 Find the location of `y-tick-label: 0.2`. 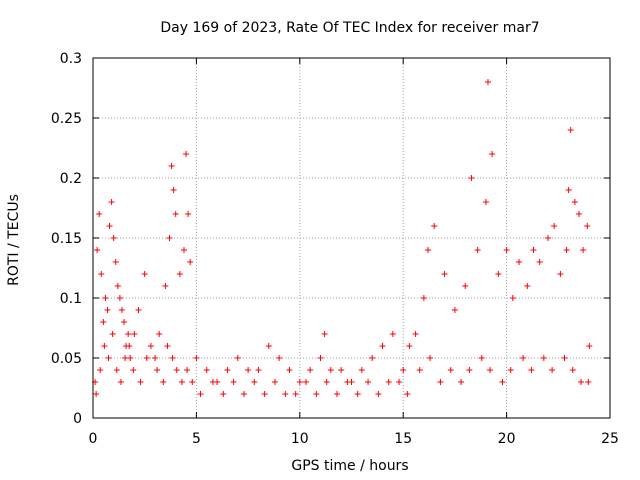

y-tick-label: 0.2 is located at coordinates (71, 179).